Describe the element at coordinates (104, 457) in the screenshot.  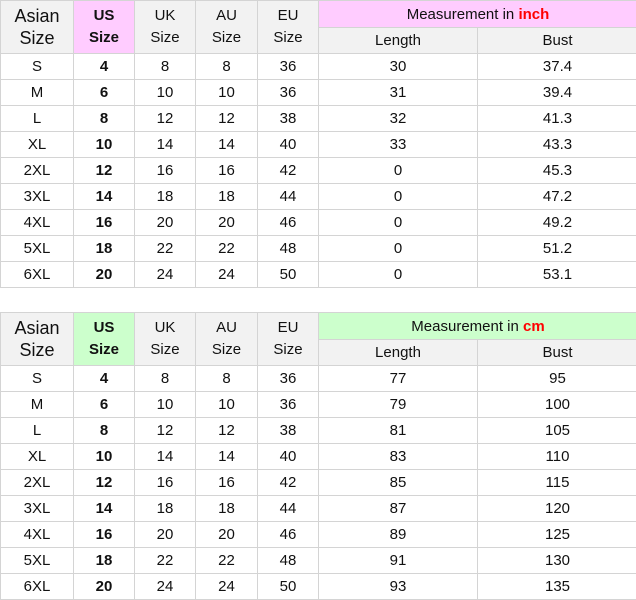
I see `cell-us-size: 10` at that location.